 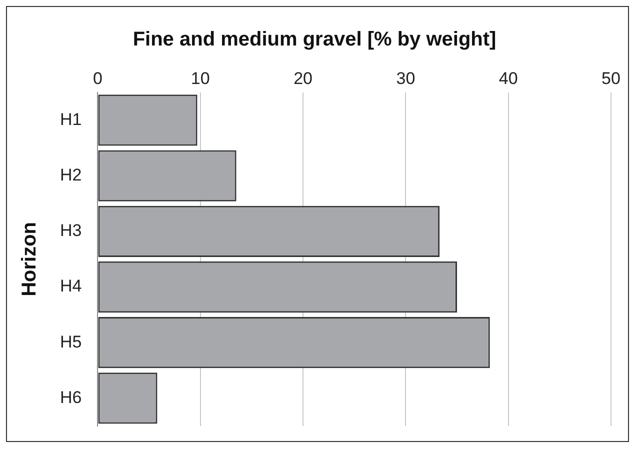 I want to click on y-tick-label: H6, so click(x=71, y=397).